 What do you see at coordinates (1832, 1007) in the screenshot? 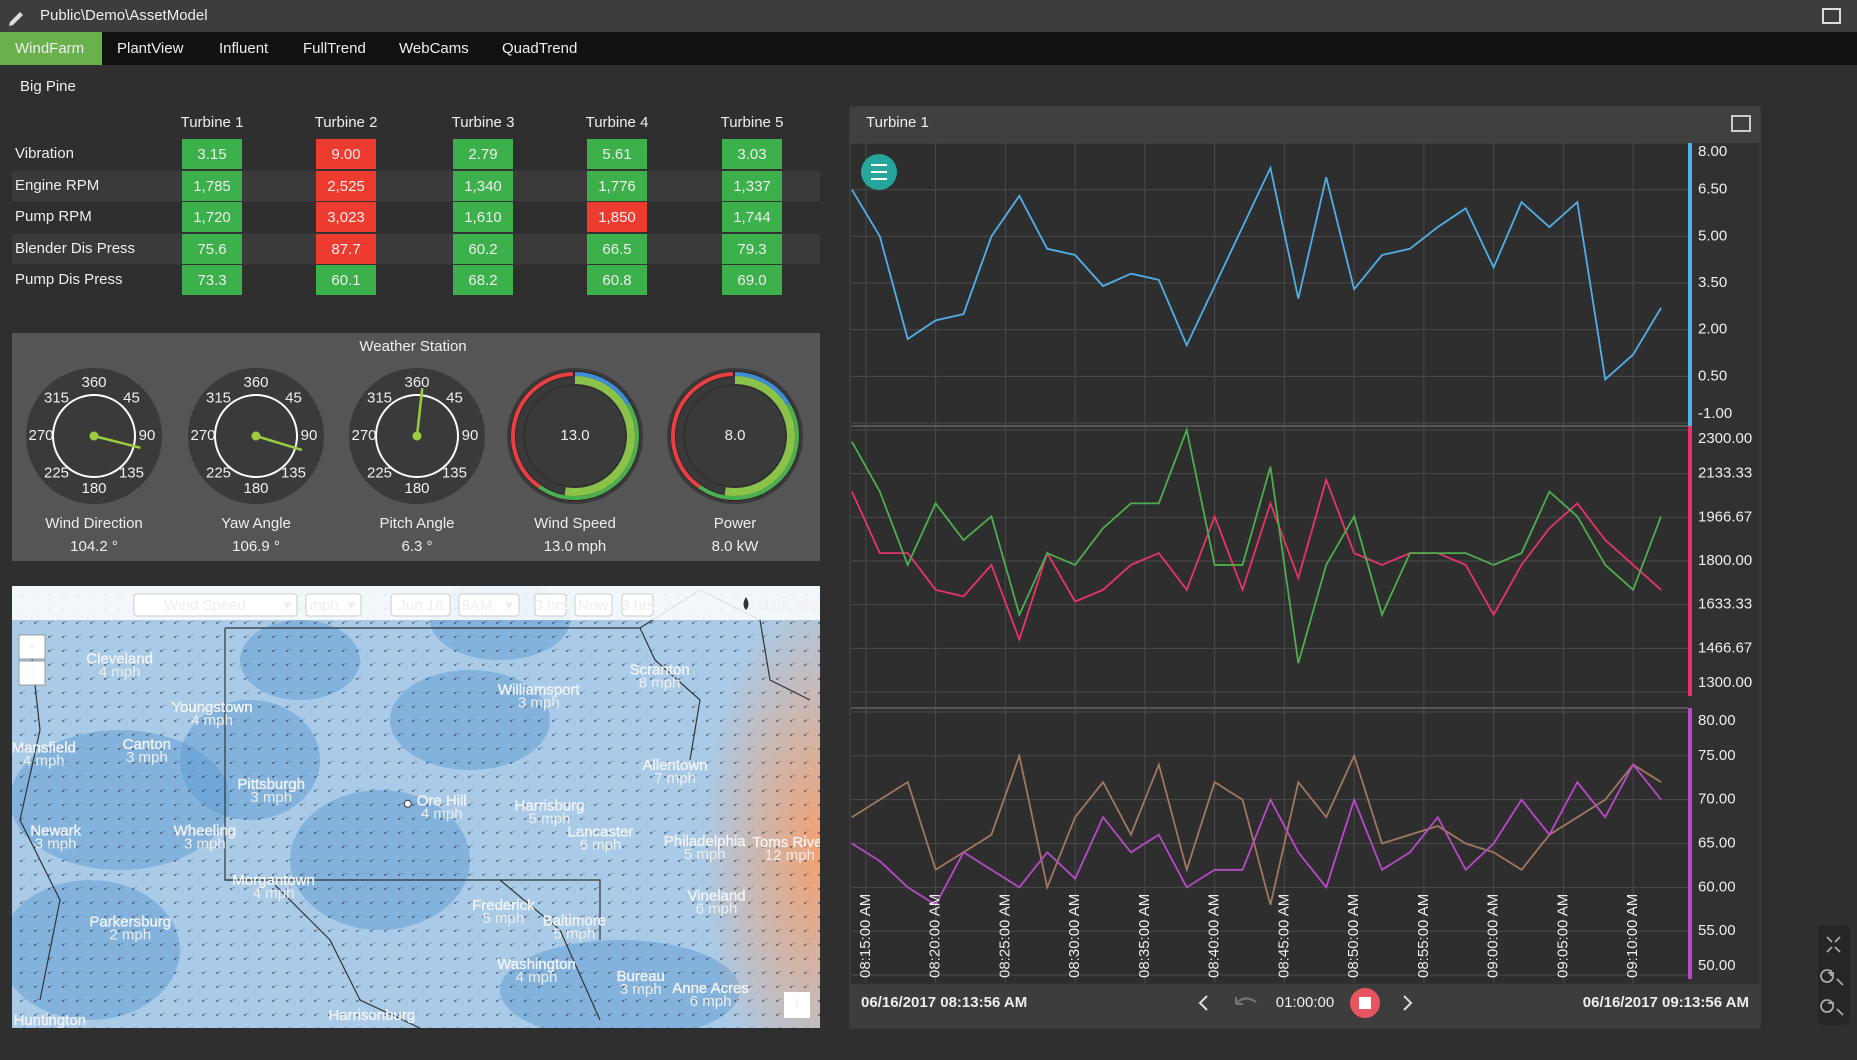
I see `zoom-out-icon` at bounding box center [1832, 1007].